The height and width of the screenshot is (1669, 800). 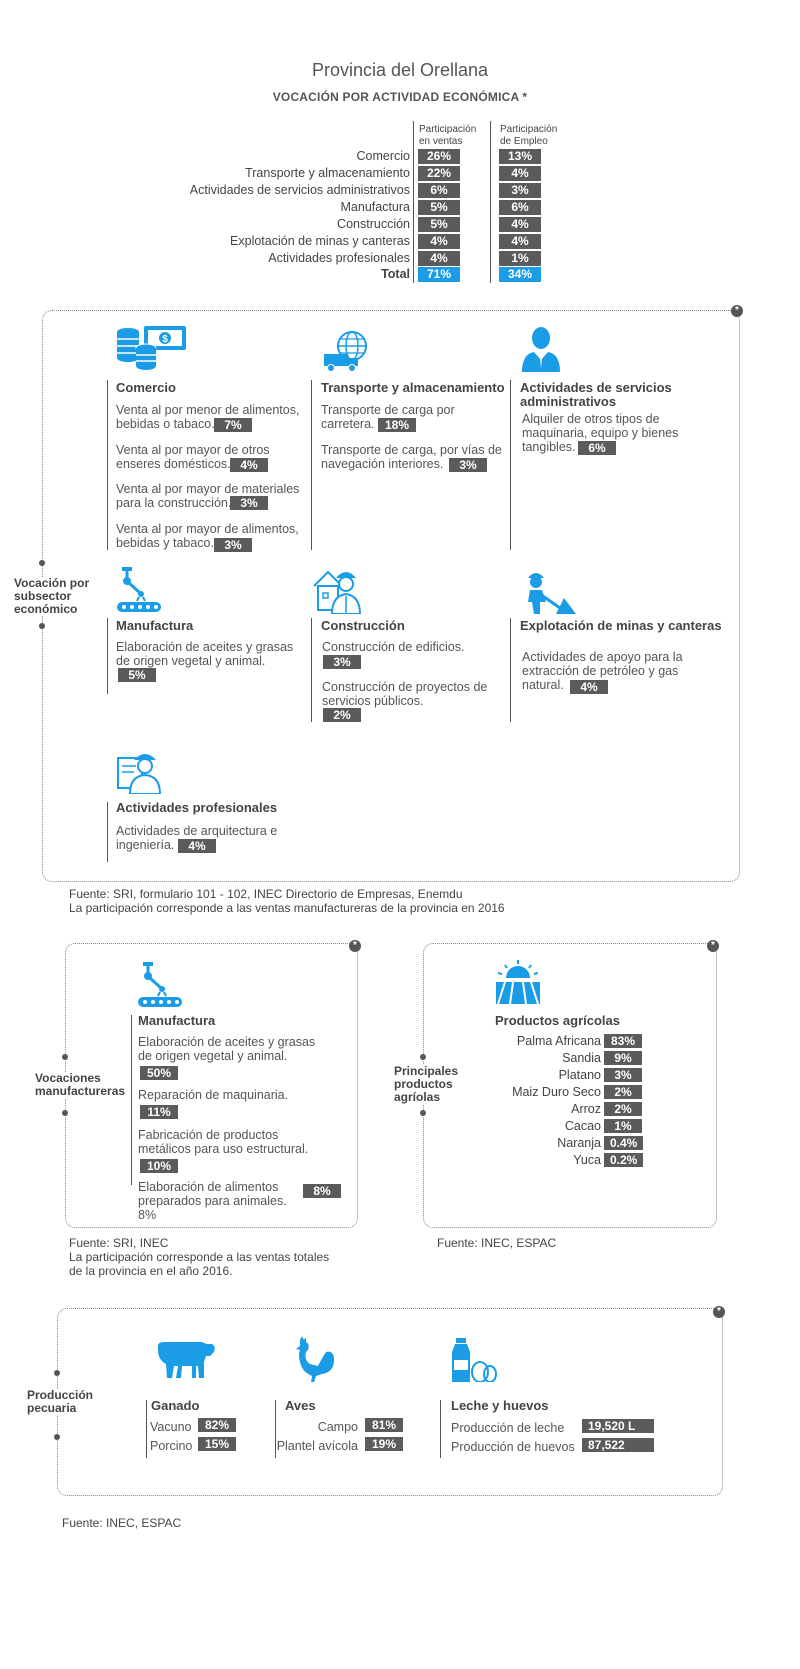 I want to click on pecuaria-side-label: Producción pecuaria, so click(x=61, y=1401).